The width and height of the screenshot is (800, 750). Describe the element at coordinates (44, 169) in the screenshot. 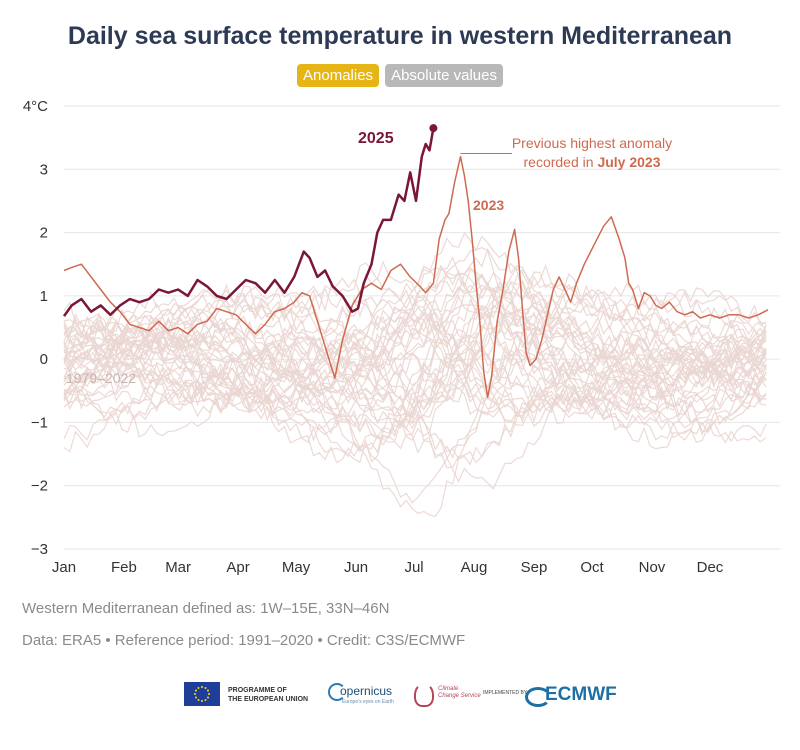

I see `y-tick-label: 3` at that location.